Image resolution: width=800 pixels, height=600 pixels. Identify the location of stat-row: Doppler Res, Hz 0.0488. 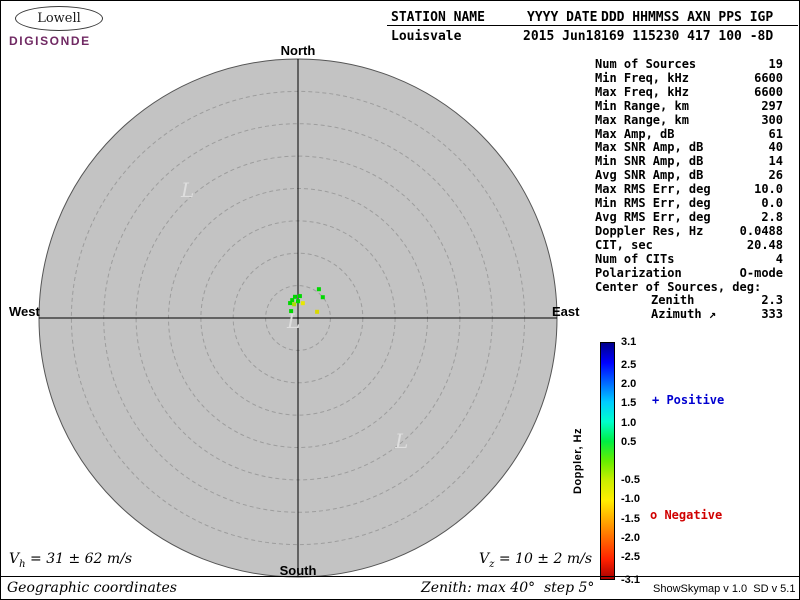
(689, 231).